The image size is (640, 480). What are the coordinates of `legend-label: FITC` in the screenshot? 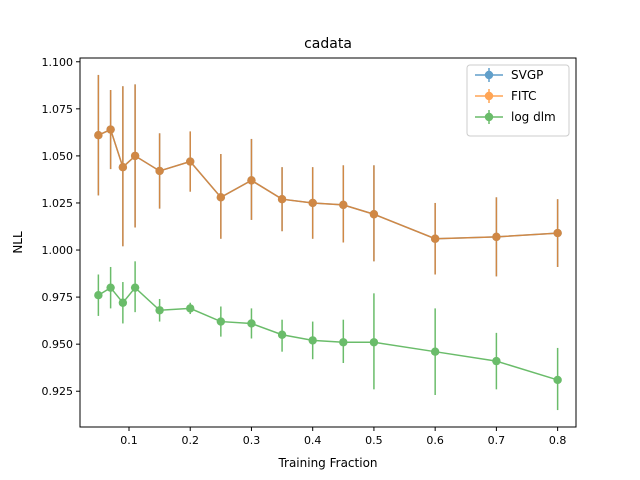 It's located at (523, 96).